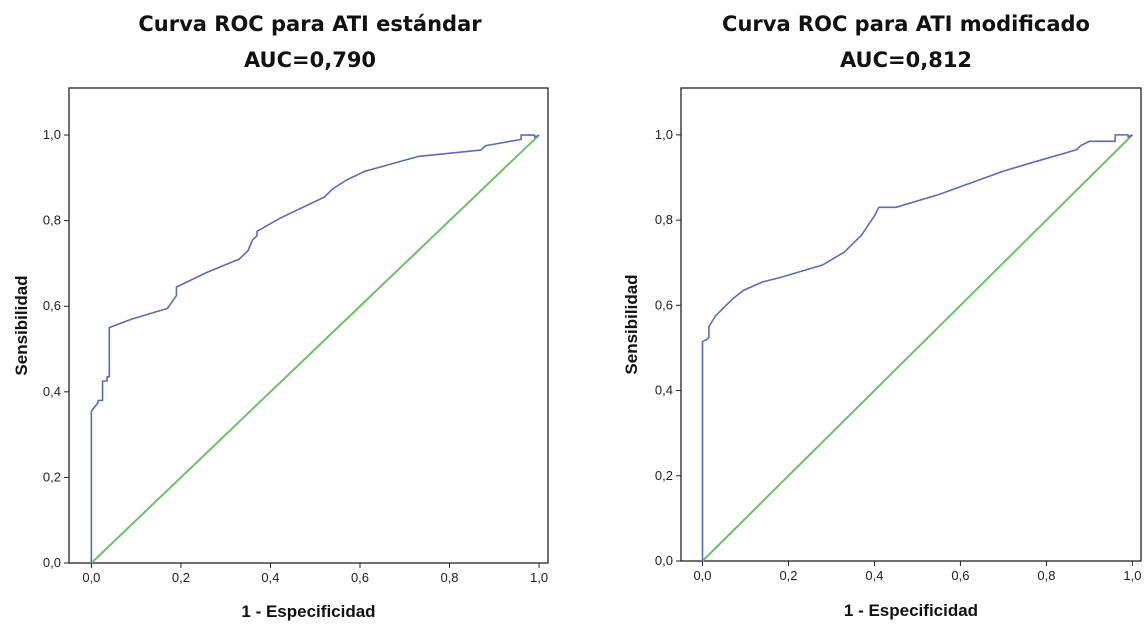 This screenshot has width=1148, height=629. What do you see at coordinates (310, 24) in the screenshot?
I see `chart-title: Curva ROC para ATI estándar` at bounding box center [310, 24].